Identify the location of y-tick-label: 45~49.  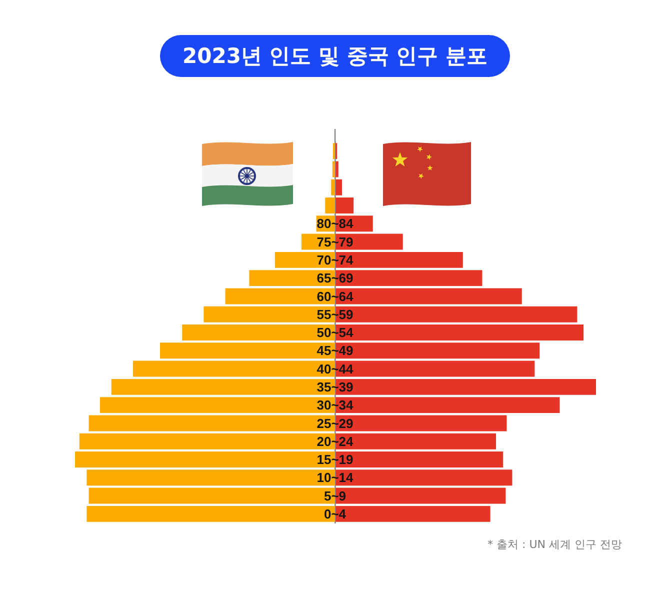
(335, 350).